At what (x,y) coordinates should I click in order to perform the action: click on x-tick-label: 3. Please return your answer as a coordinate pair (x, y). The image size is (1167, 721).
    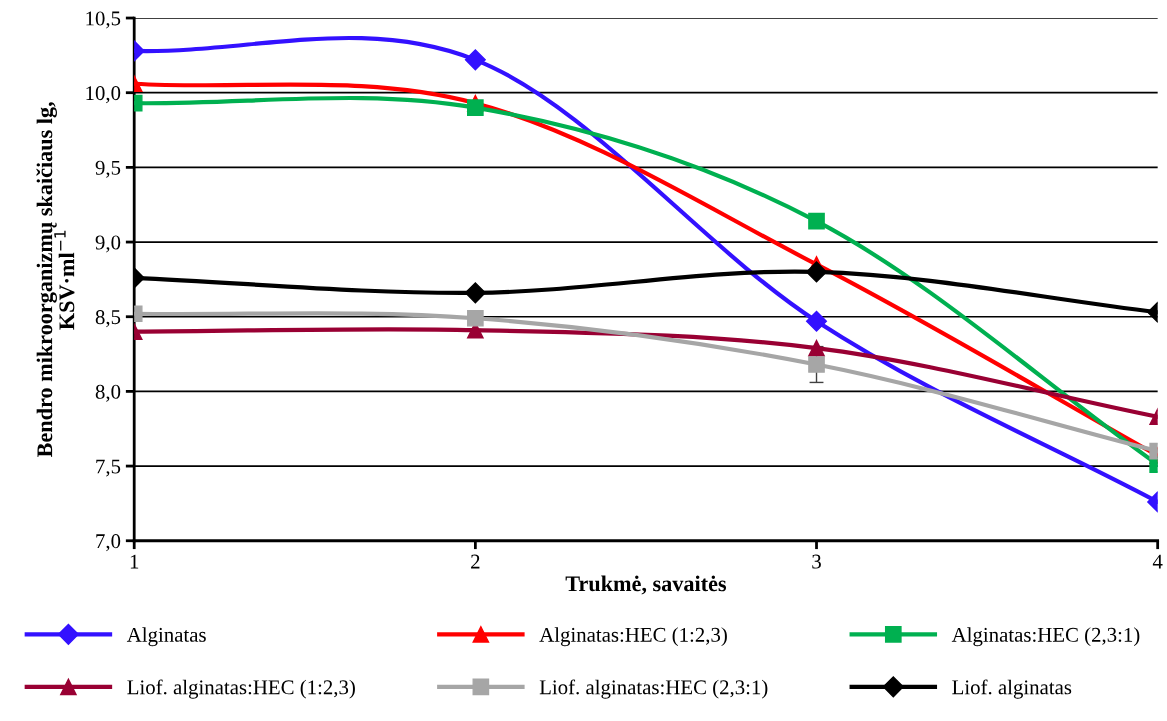
    Looking at the image, I should click on (816, 561).